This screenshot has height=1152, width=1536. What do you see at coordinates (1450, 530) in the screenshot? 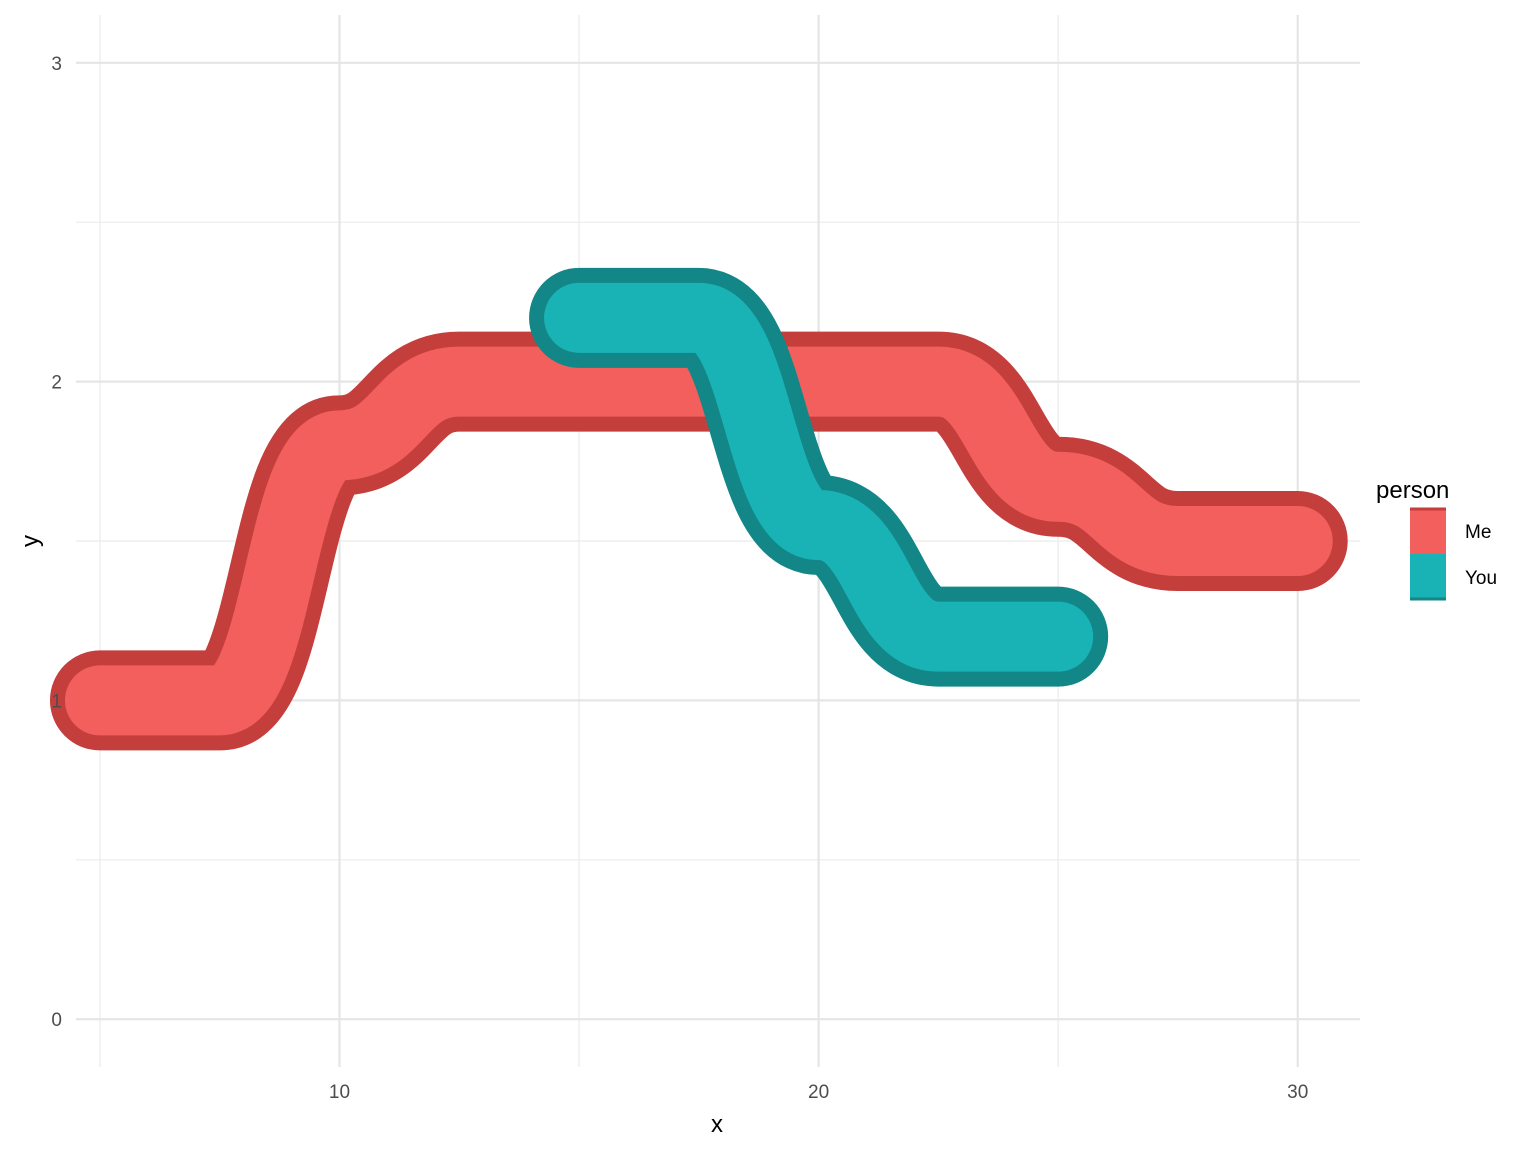
I see `legend-item-me: Me` at bounding box center [1450, 530].